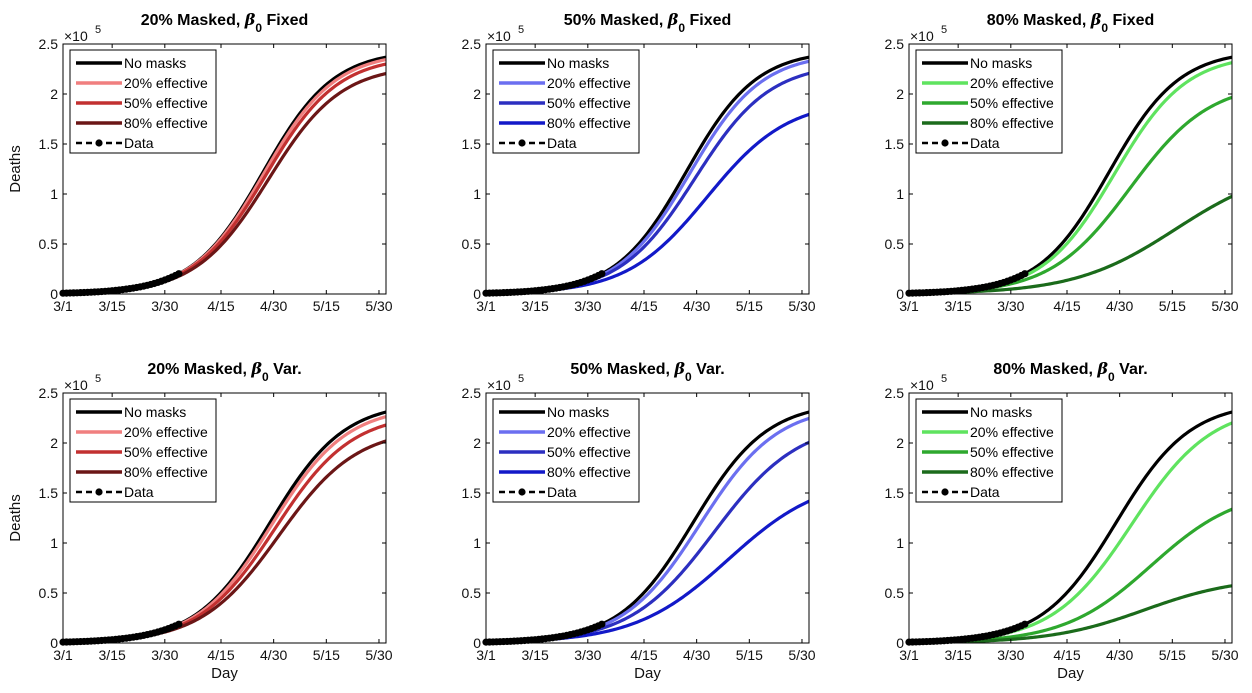  What do you see at coordinates (589, 452) in the screenshot?
I see `legend-label: 50% effective` at bounding box center [589, 452].